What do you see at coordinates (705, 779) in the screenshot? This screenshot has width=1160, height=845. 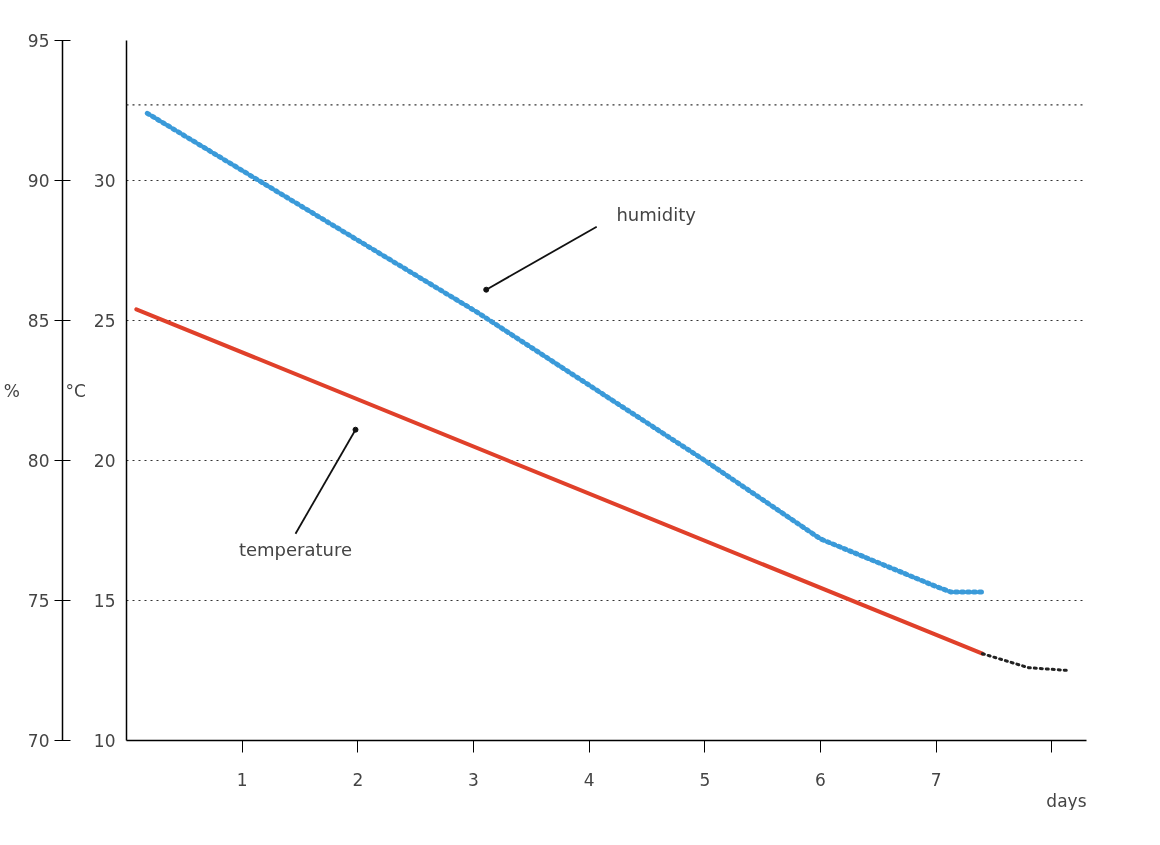 I see `x-tick-label: 5` at bounding box center [705, 779].